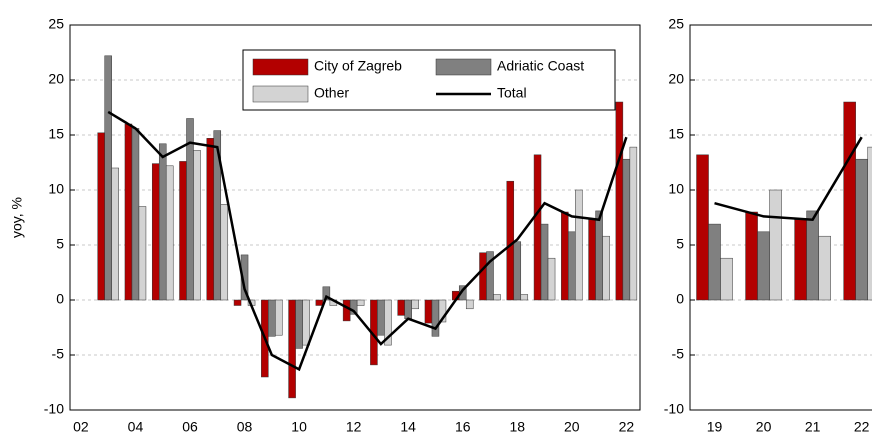  Describe the element at coordinates (81, 427) in the screenshot. I see `x-tick-label: 02` at that location.